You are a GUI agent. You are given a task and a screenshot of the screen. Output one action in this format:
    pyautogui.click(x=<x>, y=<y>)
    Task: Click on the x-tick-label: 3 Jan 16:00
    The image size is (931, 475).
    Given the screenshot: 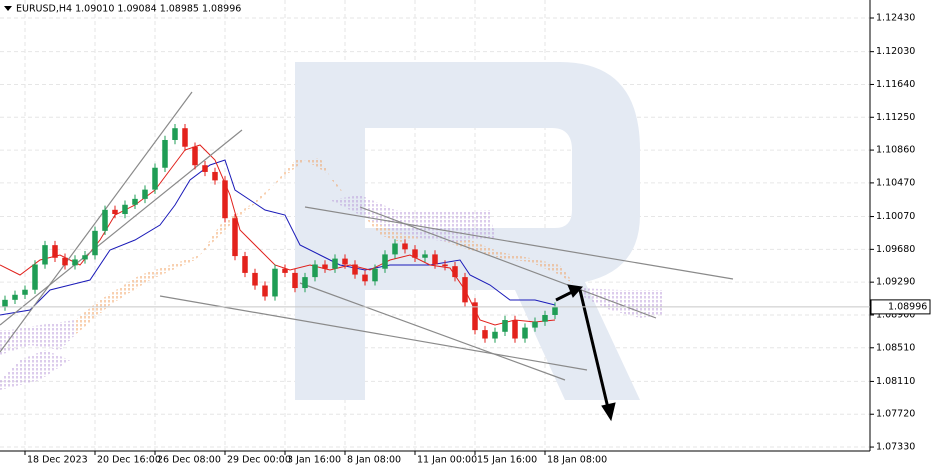 What is the action you would take?
    pyautogui.click(x=314, y=460)
    